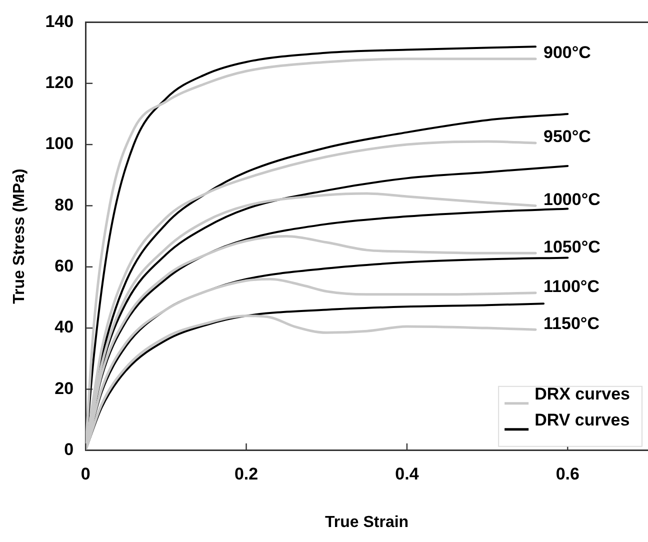 The image size is (648, 542). I want to click on annotation: 950°C, so click(567, 136).